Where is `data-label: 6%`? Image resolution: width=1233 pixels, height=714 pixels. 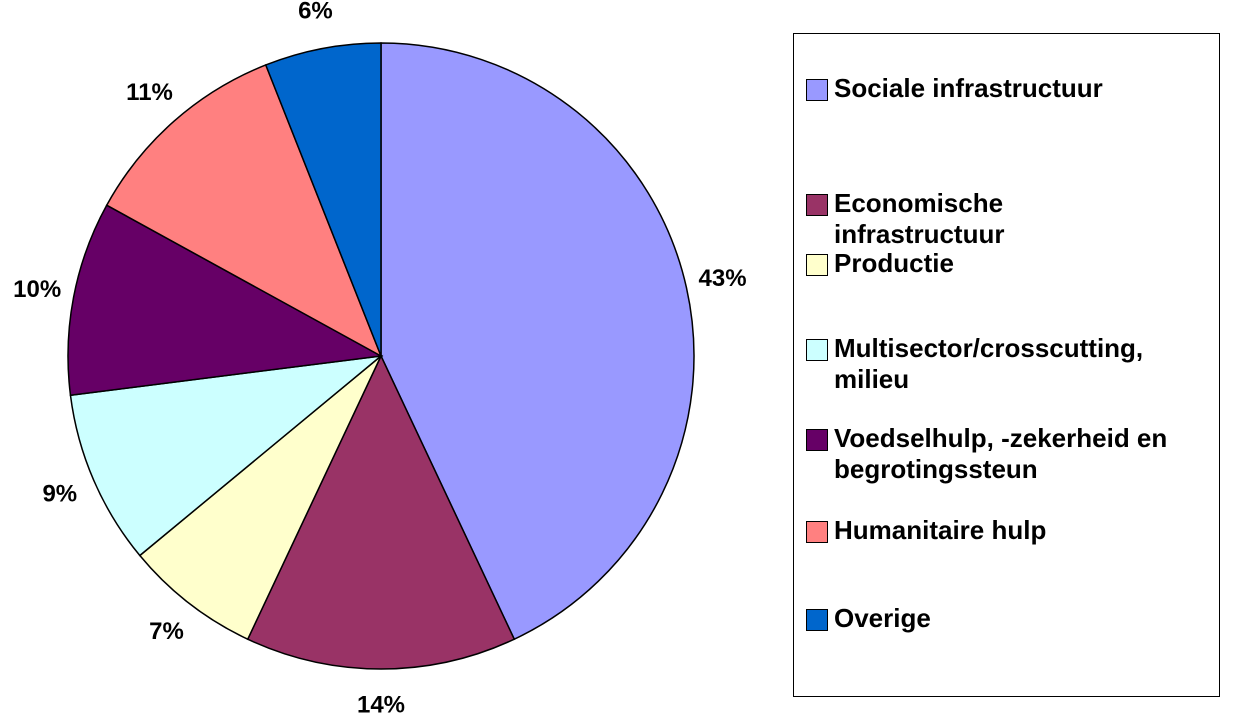
data-label: 6% is located at coordinates (315, 12).